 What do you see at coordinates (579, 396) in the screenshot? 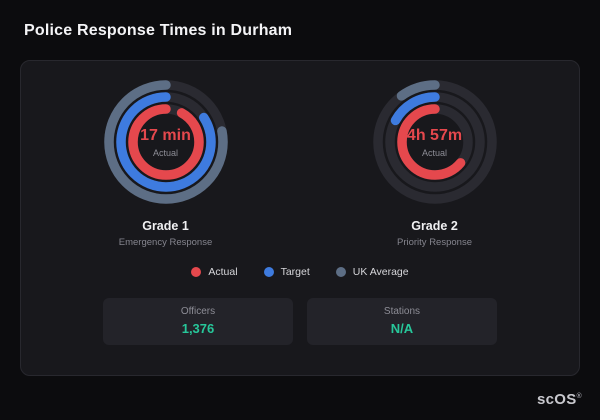
I see `registered-trademark-icon: ®` at bounding box center [579, 396].